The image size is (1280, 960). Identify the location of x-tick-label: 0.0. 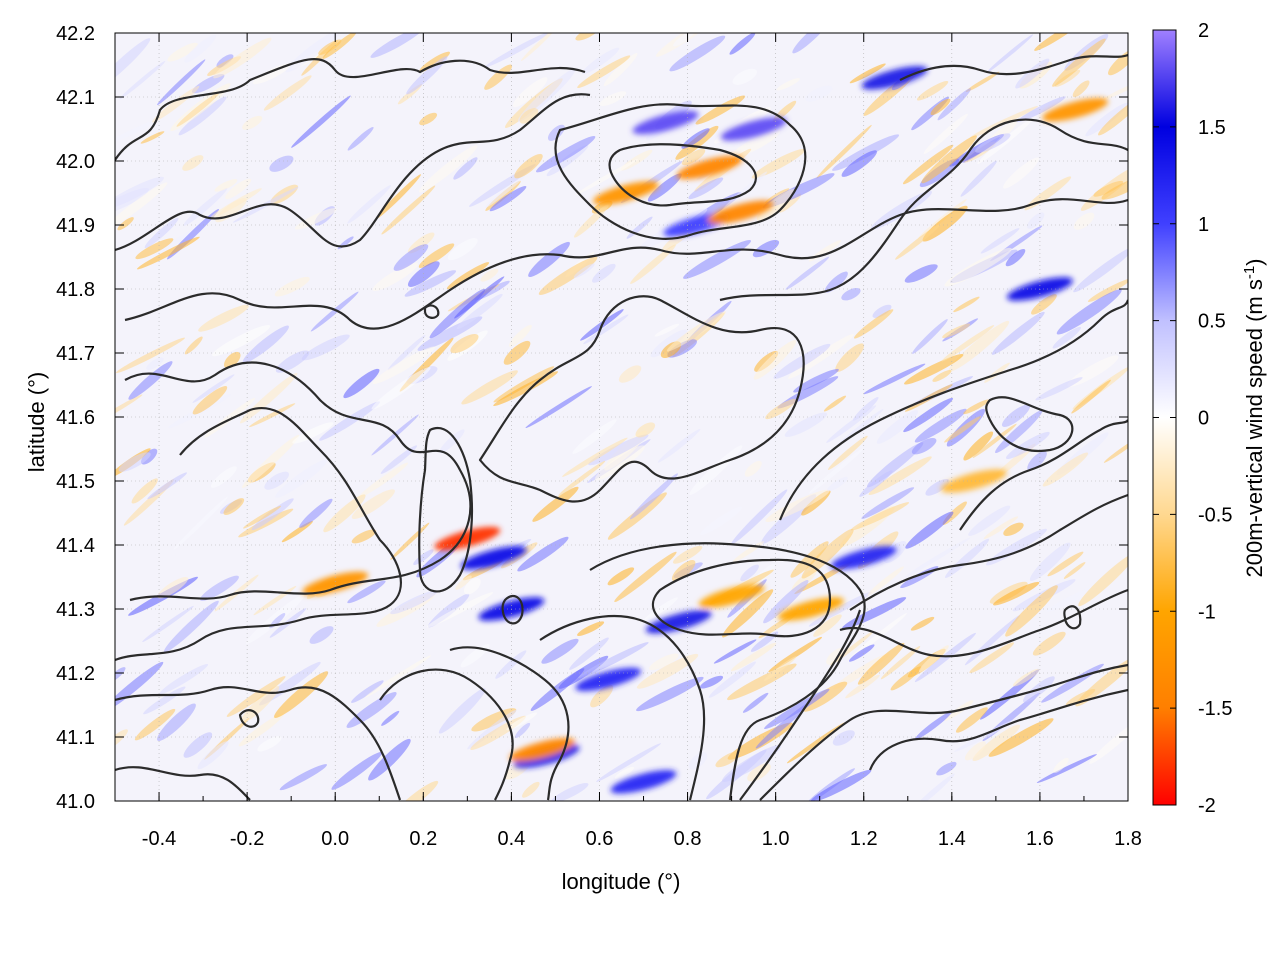
(335, 839).